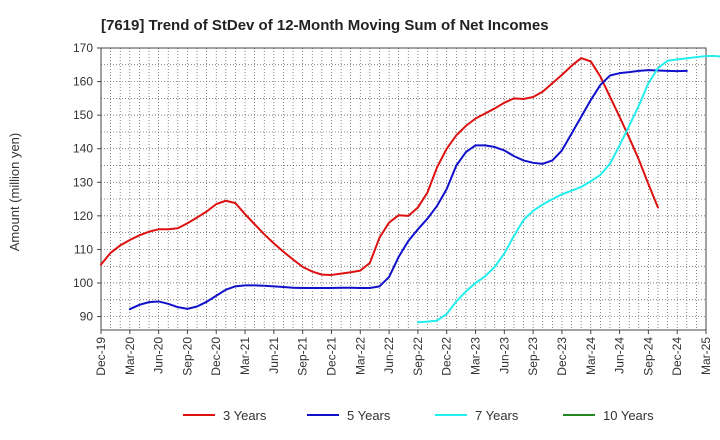  Describe the element at coordinates (274, 355) in the screenshot. I see `x-tick-label: Jun-21` at that location.